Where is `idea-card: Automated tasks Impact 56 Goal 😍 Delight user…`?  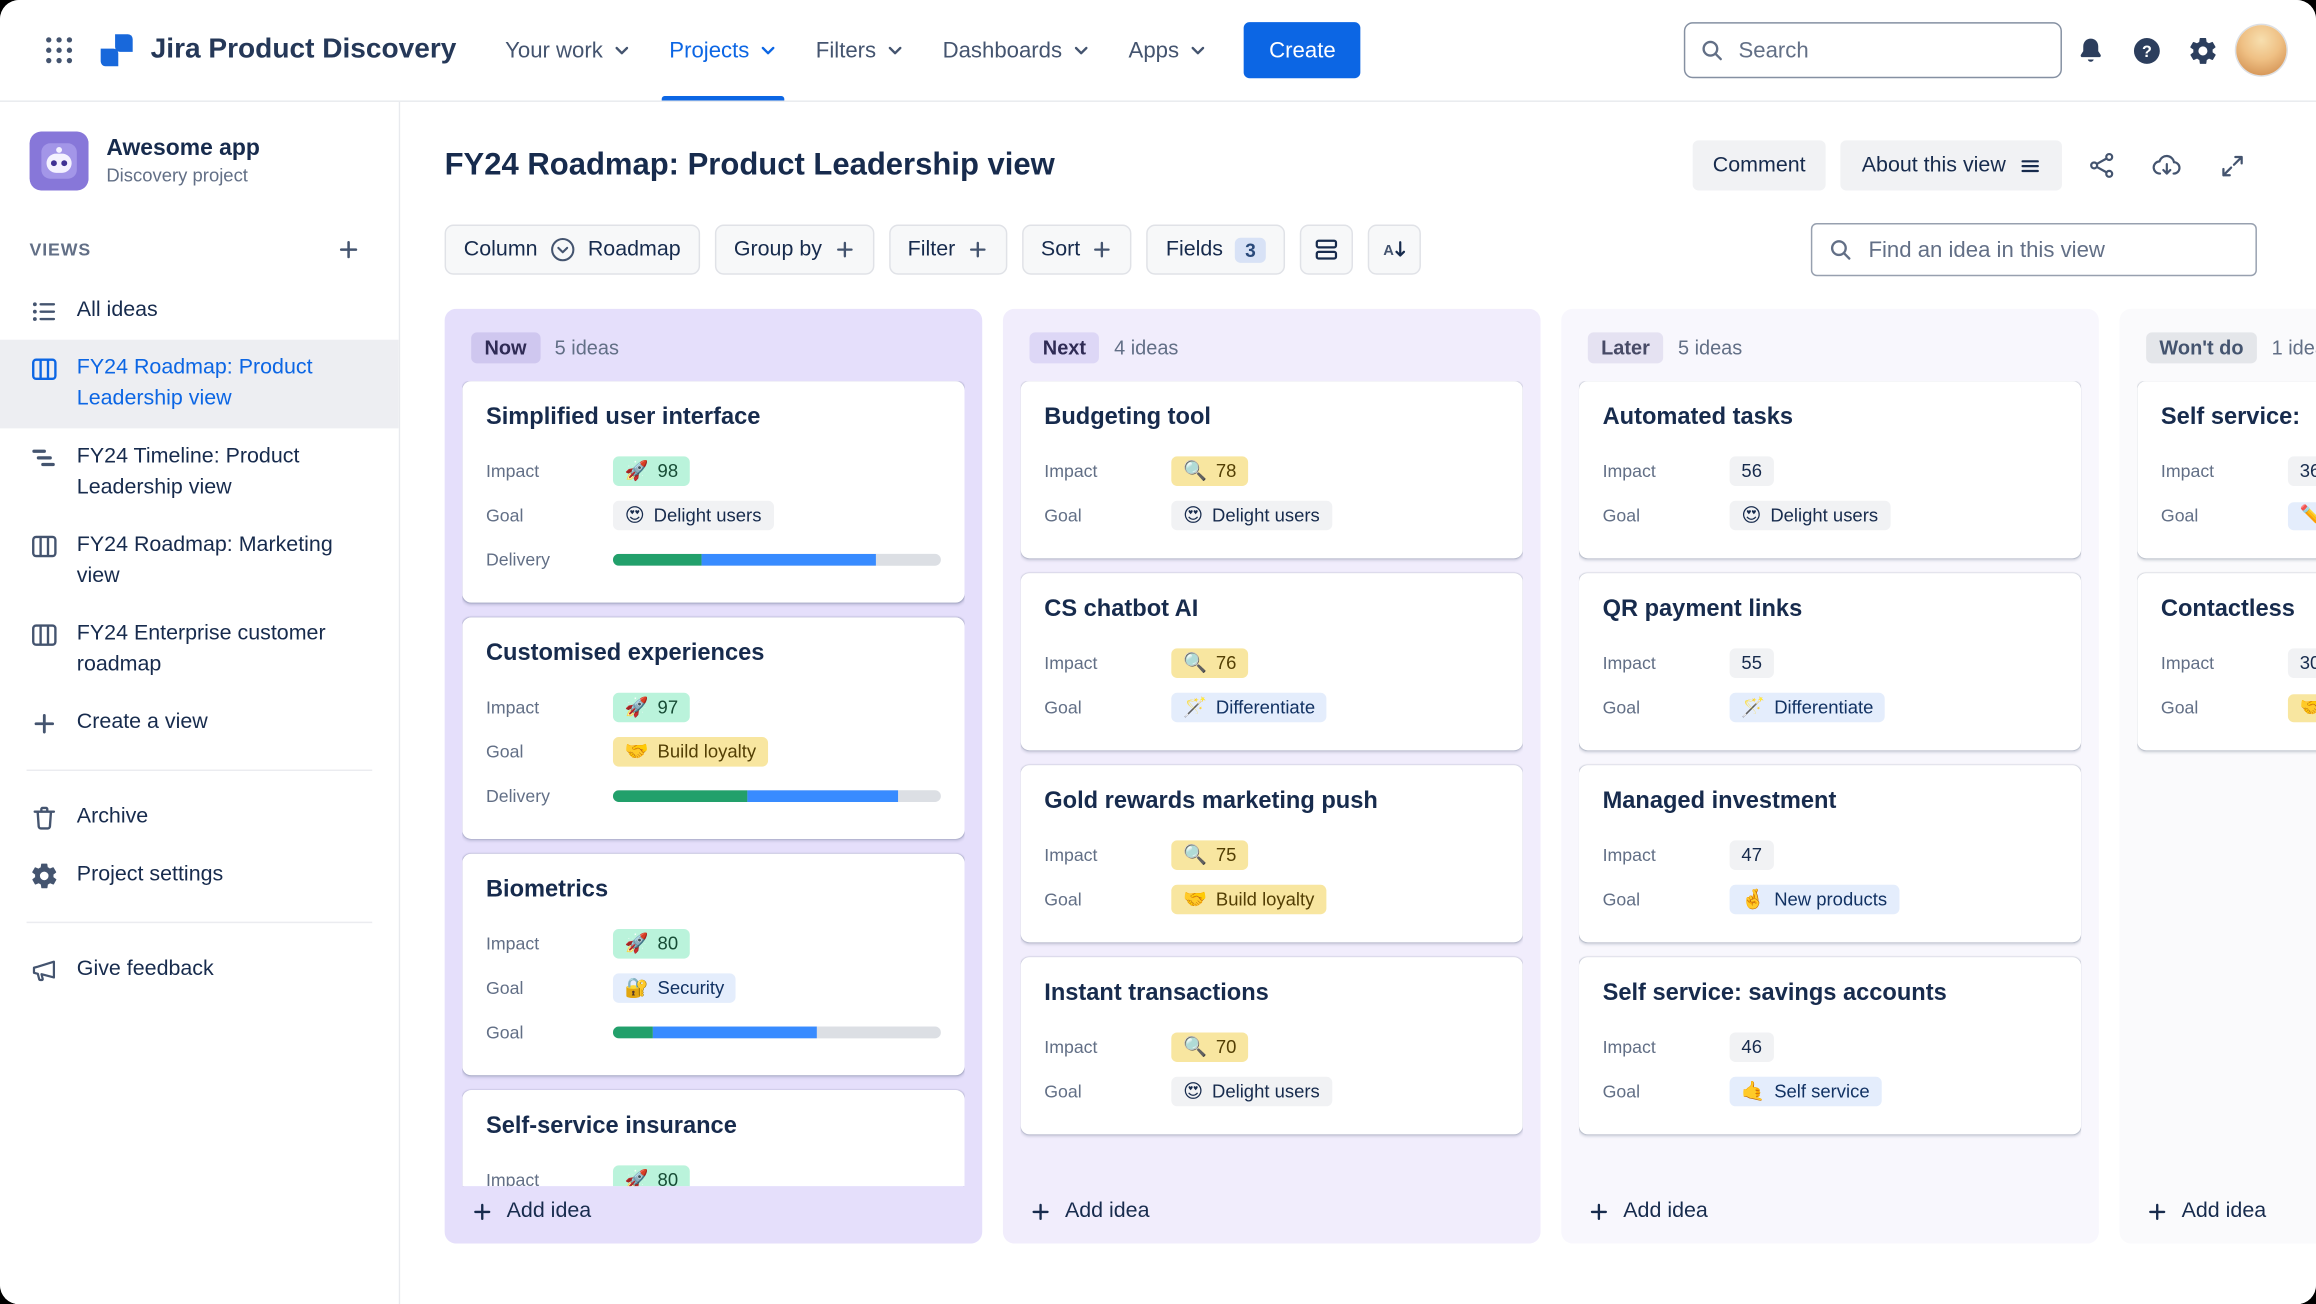
idea-card: Automated tasks Impact 56 Goal 😍 Delight user… is located at coordinates (1830, 470).